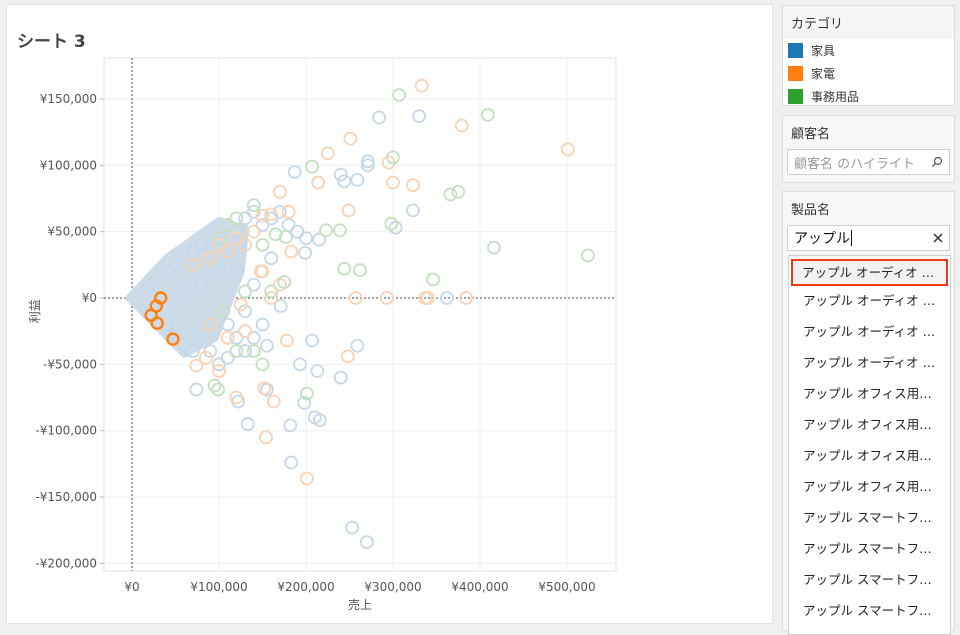 This screenshot has height=635, width=960. Describe the element at coordinates (868, 238) in the screenshot. I see `product-search-input: アップル` at that location.